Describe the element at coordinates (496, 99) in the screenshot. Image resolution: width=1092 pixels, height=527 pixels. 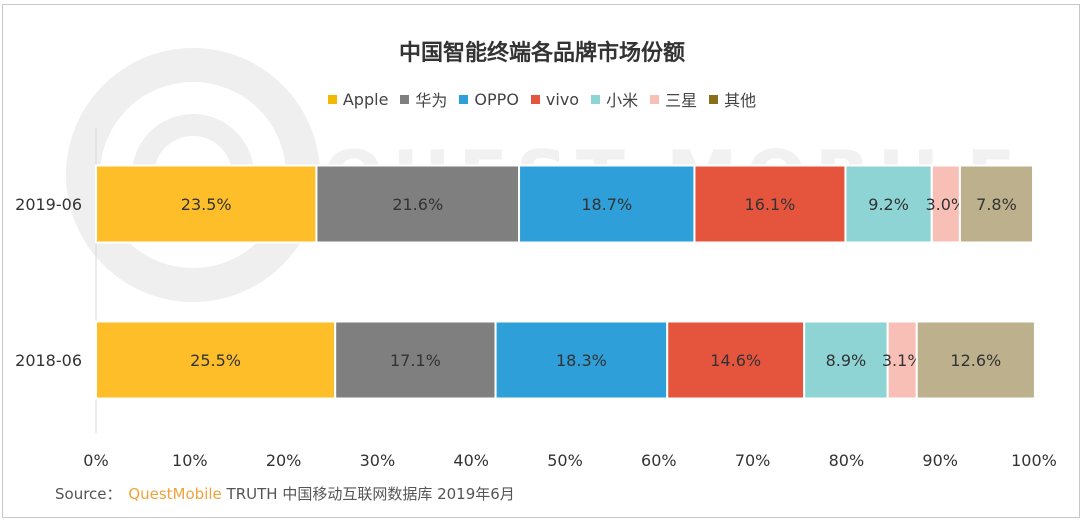
I see `legend-label: OPPO` at that location.